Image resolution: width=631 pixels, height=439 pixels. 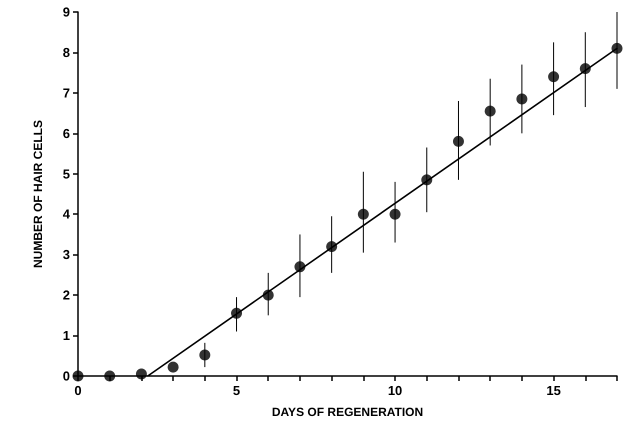 I want to click on y-tick-label: 4, so click(x=66, y=214).